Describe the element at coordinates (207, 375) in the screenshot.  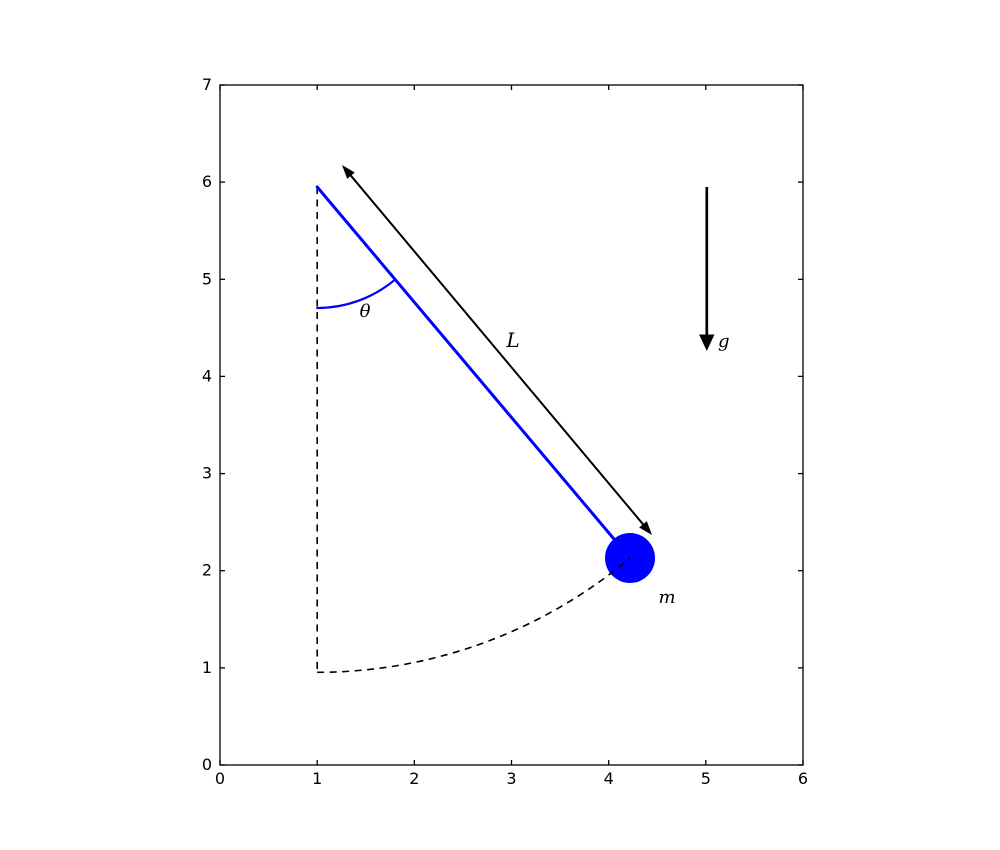
I see `y-tick-label: 4` at that location.